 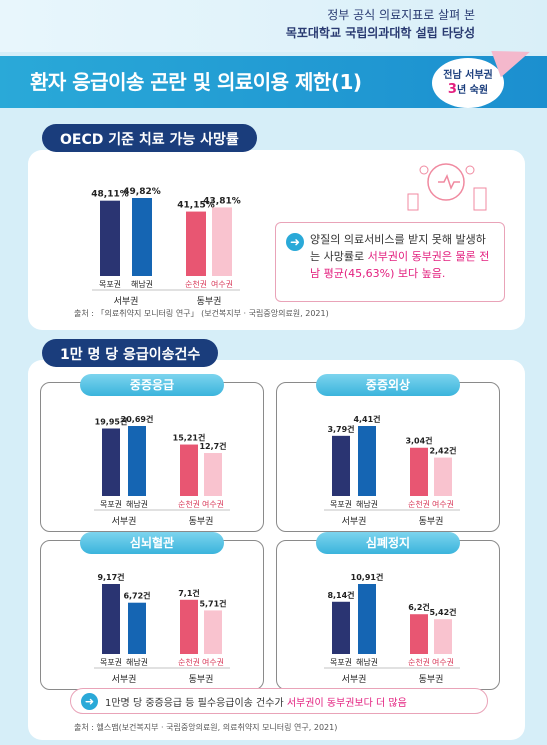 What do you see at coordinates (130, 353) in the screenshot?
I see `transport-section-label: 1만 명 당 응급이송건수` at bounding box center [130, 353].